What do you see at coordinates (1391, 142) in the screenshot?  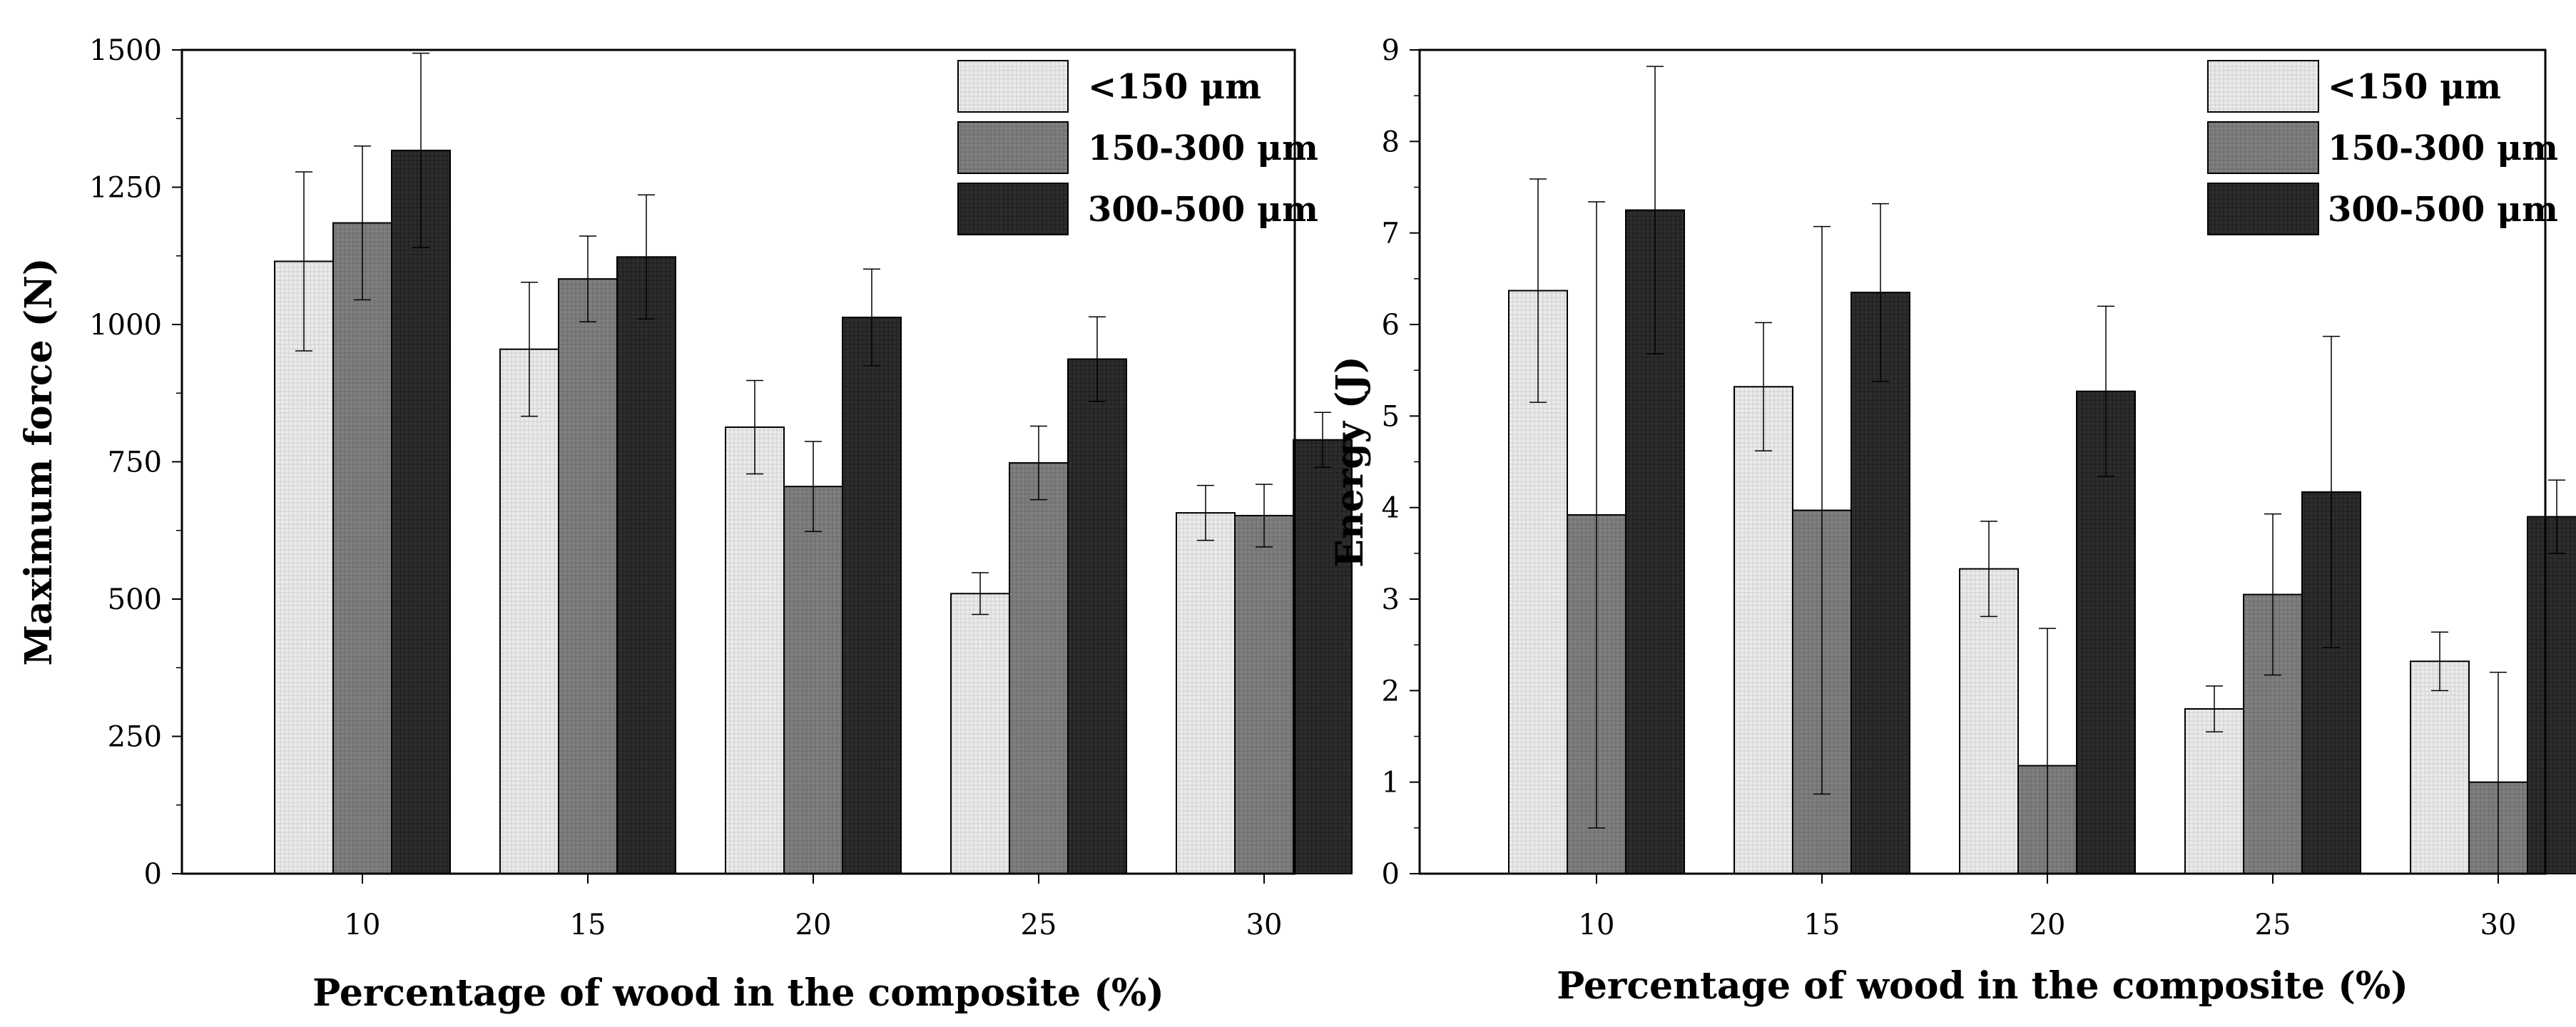 I see `y-tick-label: 8` at bounding box center [1391, 142].